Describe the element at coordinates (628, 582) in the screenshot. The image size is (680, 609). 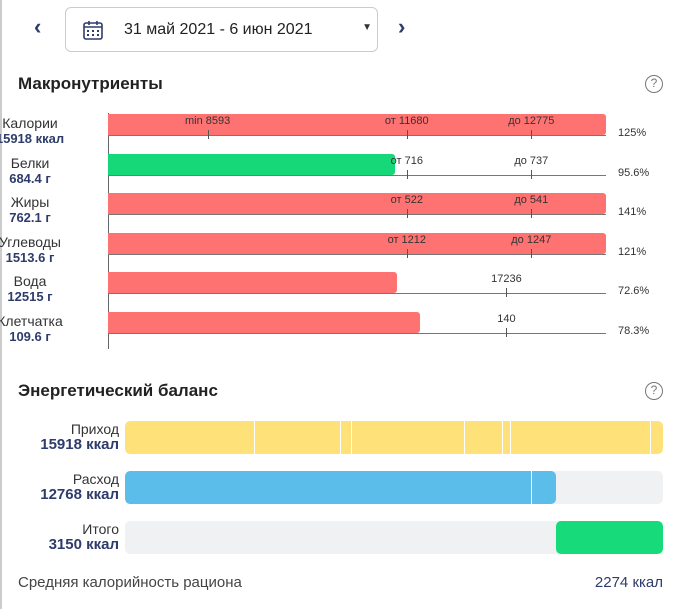
I see `avg-calorie-value: 2274 ккал` at that location.